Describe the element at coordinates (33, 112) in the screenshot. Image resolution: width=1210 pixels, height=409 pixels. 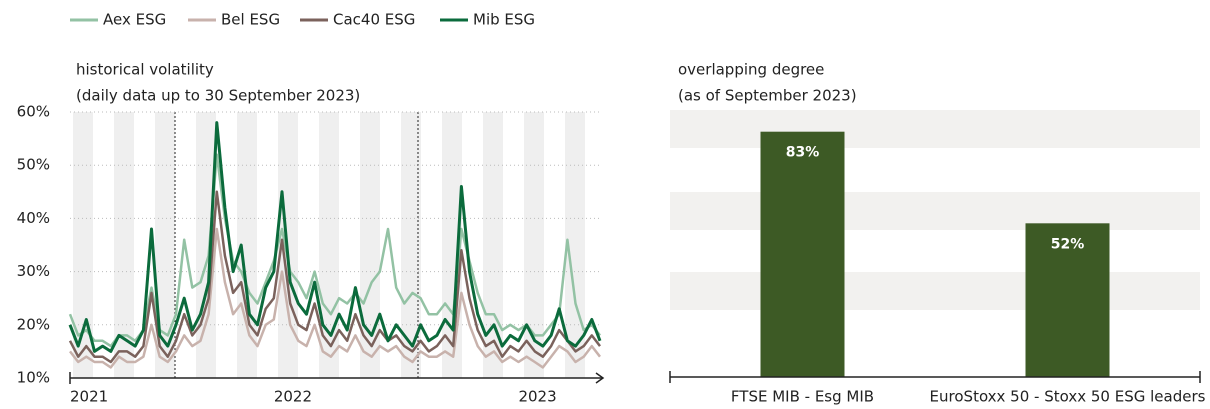
I see `y-tick-label: 60%` at that location.